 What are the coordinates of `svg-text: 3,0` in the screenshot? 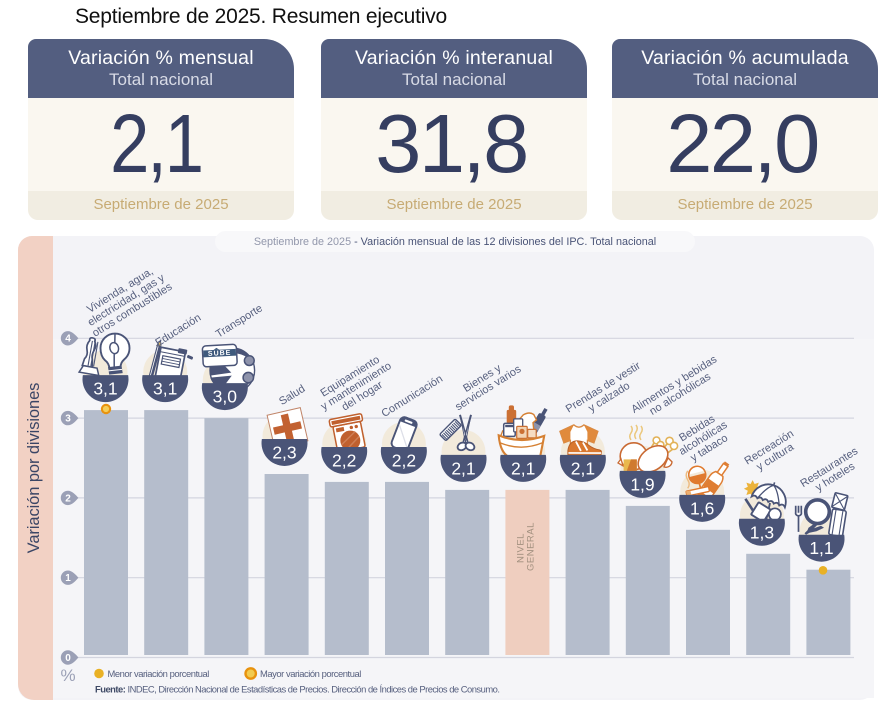 It's located at (225, 397).